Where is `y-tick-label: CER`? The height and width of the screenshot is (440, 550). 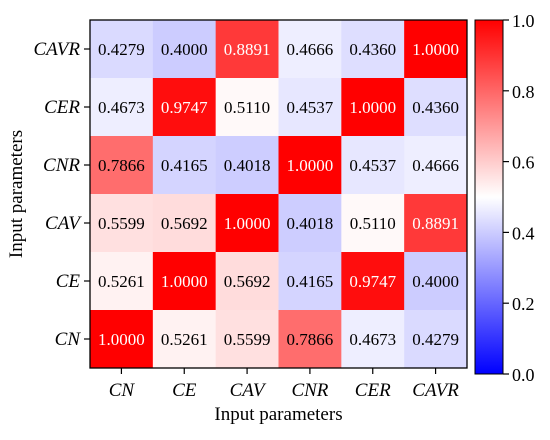 y-tick-label: CER is located at coordinates (62, 107).